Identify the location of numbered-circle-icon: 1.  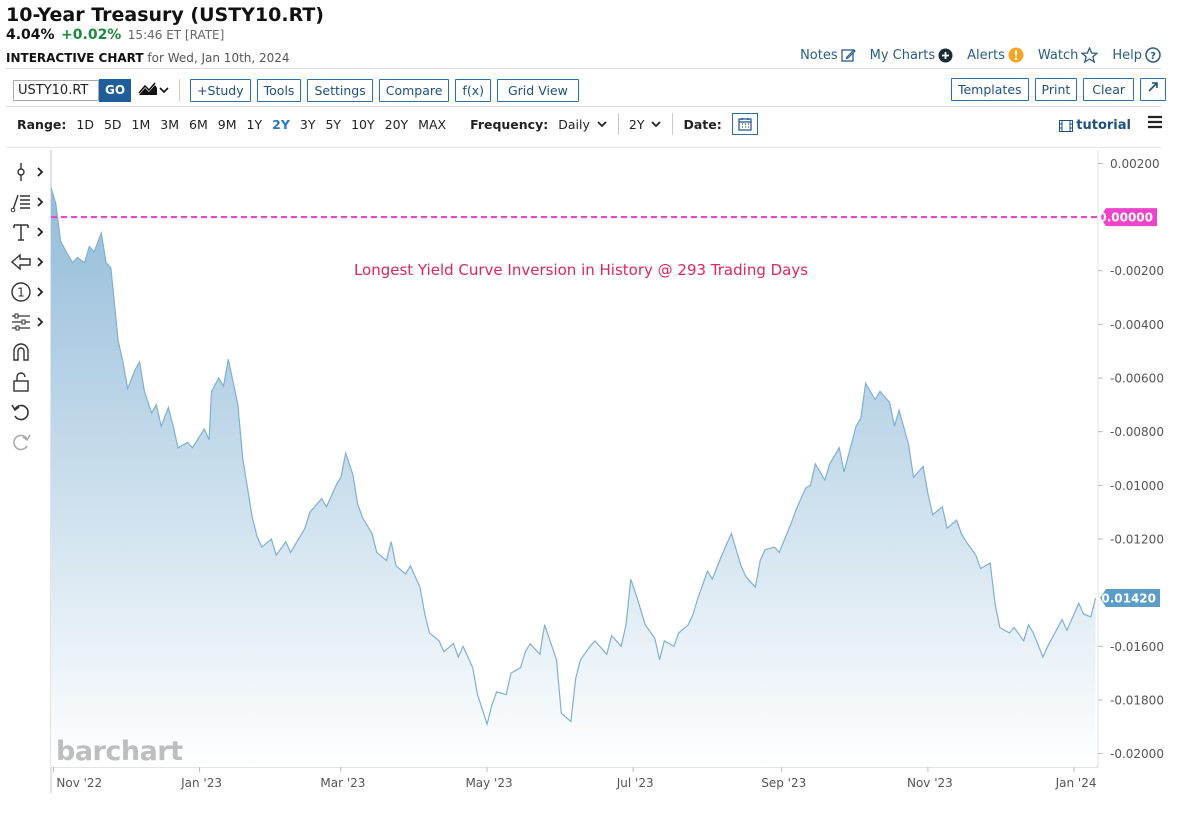
(21, 292).